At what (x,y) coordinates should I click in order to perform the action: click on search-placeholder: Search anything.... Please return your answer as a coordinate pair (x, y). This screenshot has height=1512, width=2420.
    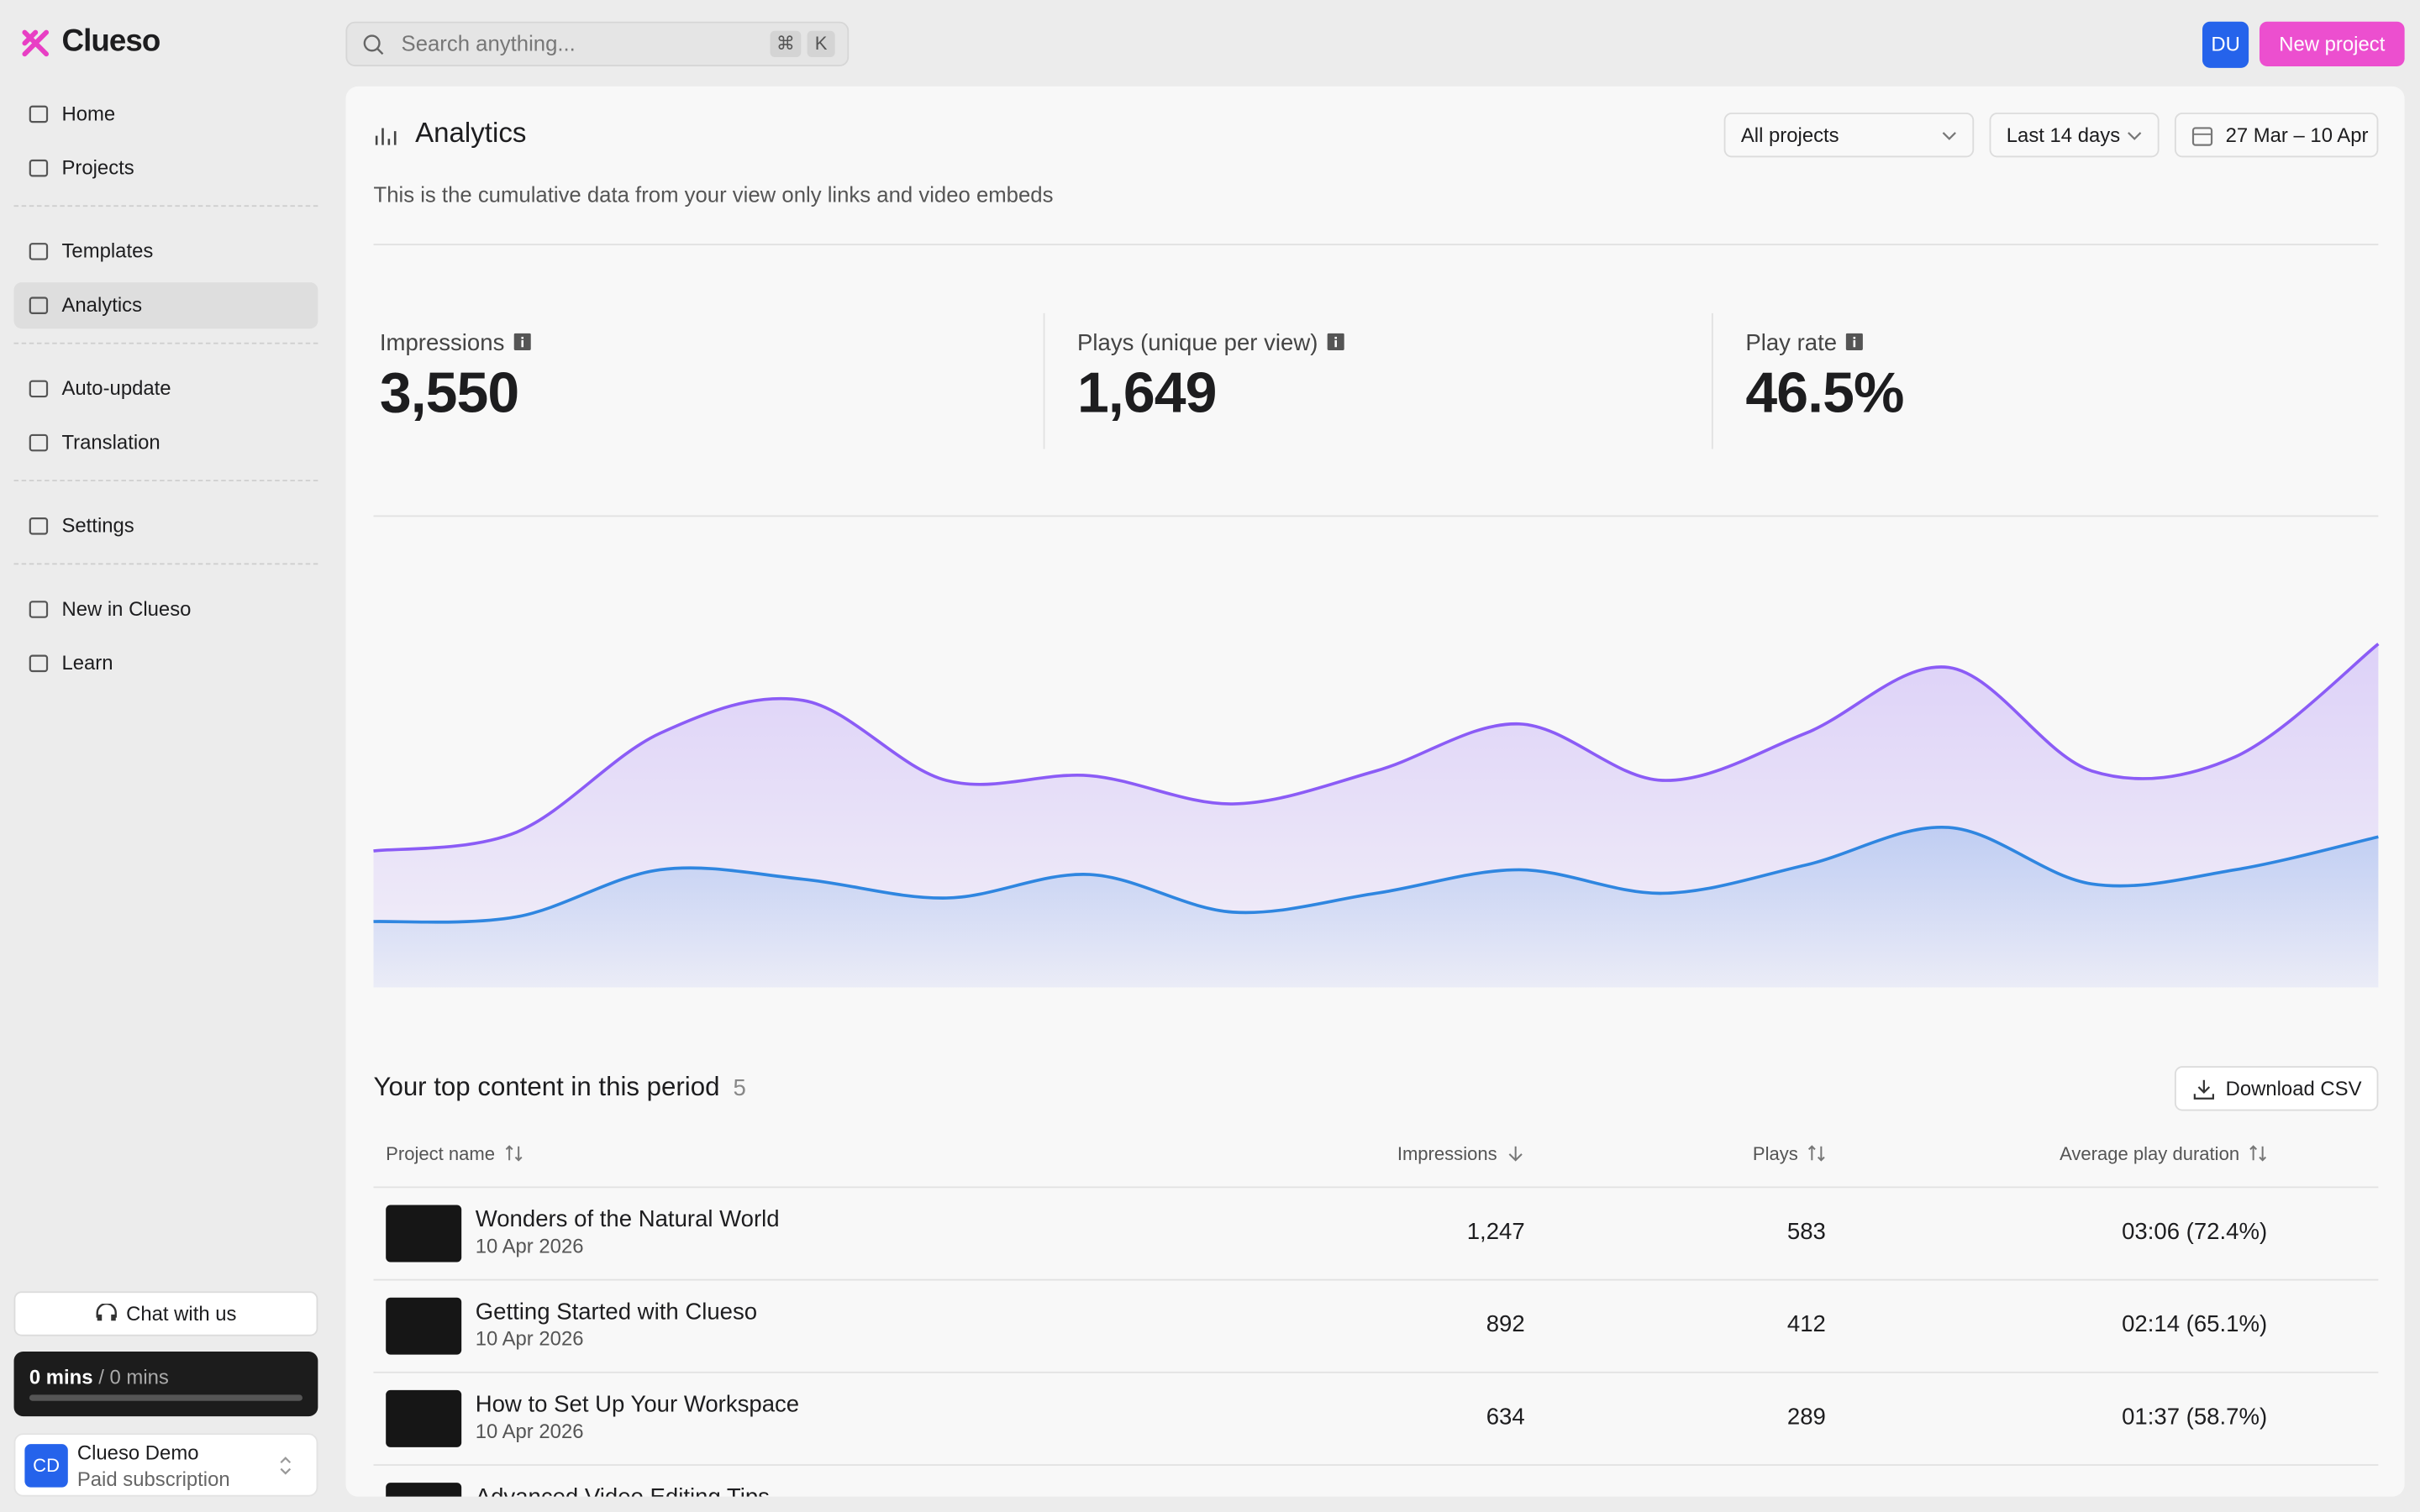
    Looking at the image, I should click on (488, 43).